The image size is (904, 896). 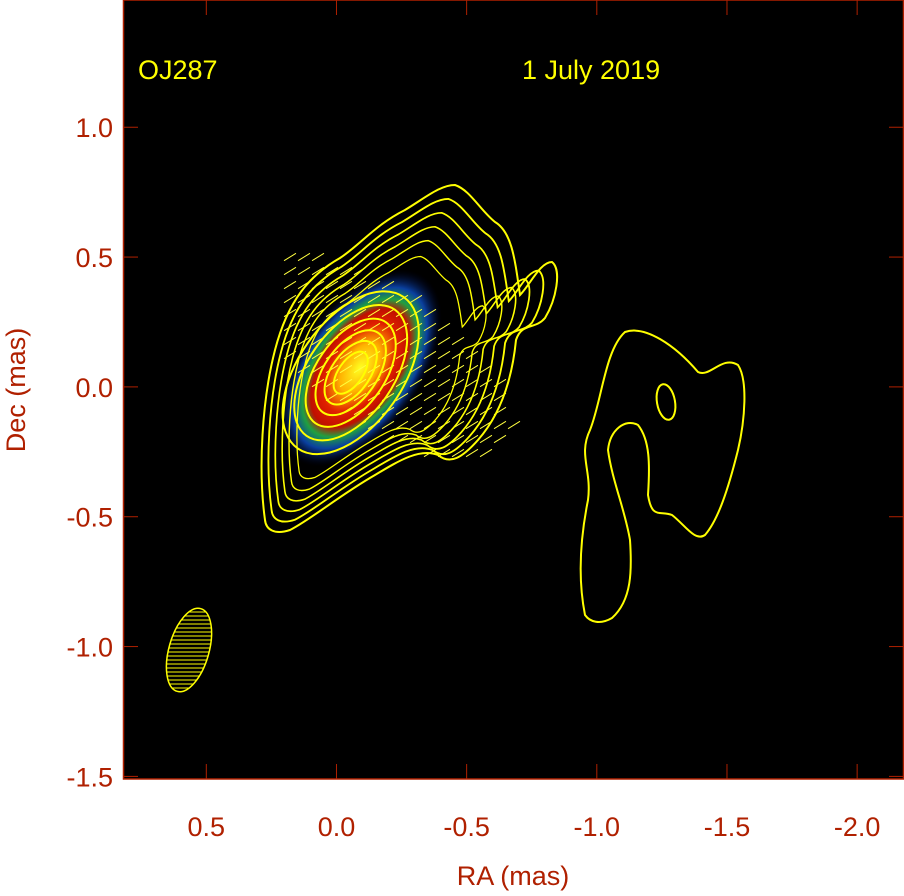 What do you see at coordinates (207, 827) in the screenshot?
I see `x-tick-label: 0.5` at bounding box center [207, 827].